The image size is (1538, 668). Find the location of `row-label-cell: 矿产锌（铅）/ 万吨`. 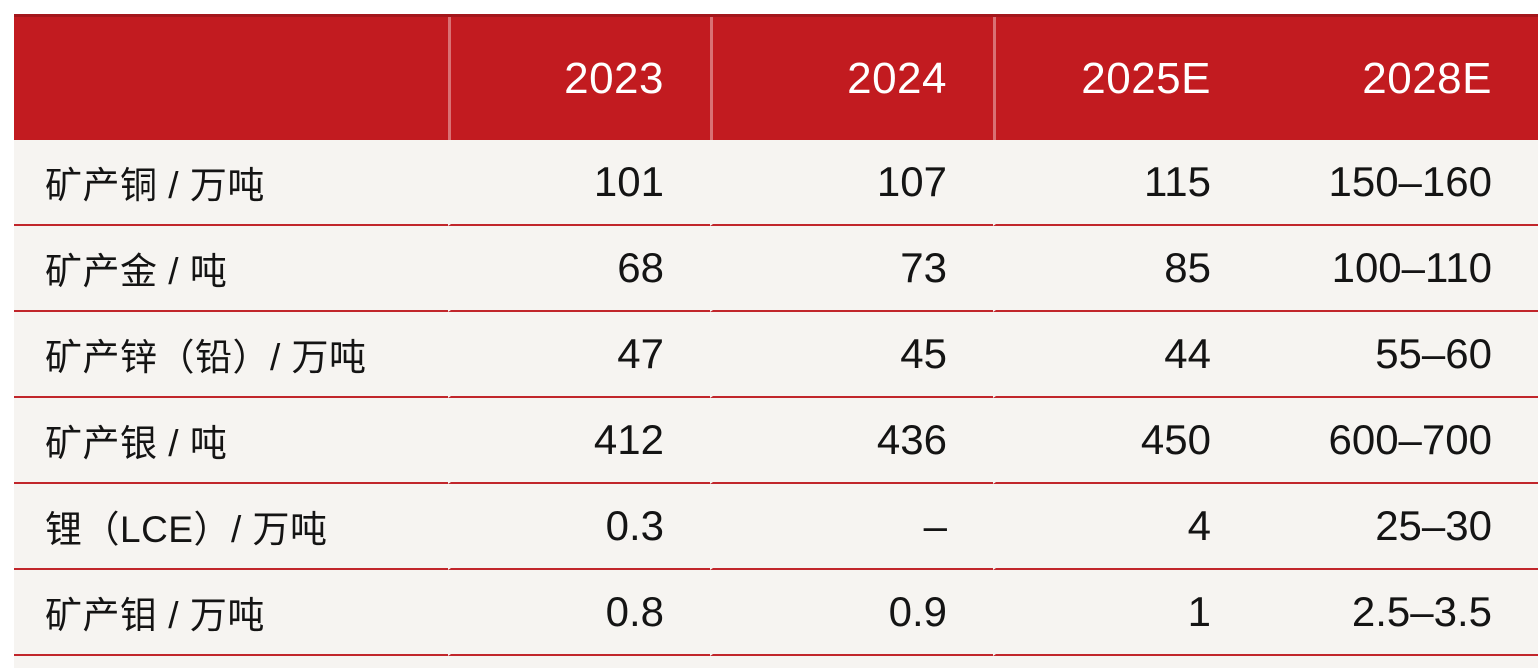

row-label-cell: 矿产锌（铅）/ 万吨 is located at coordinates (231, 355).